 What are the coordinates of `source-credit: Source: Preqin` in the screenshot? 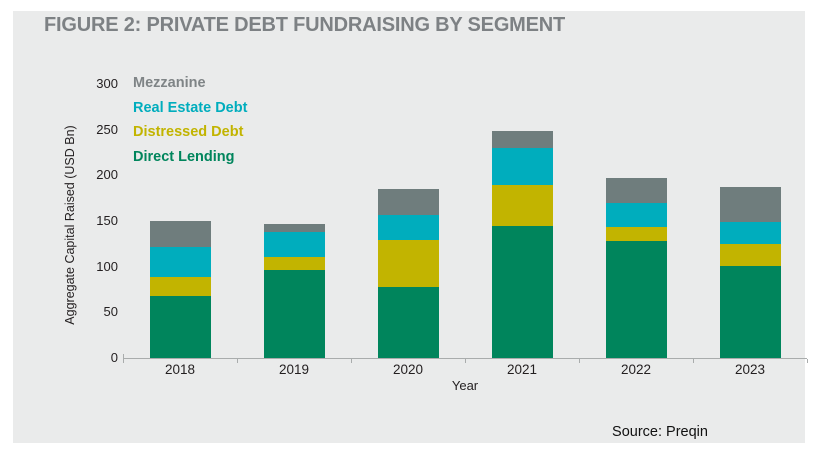 It's located at (660, 432).